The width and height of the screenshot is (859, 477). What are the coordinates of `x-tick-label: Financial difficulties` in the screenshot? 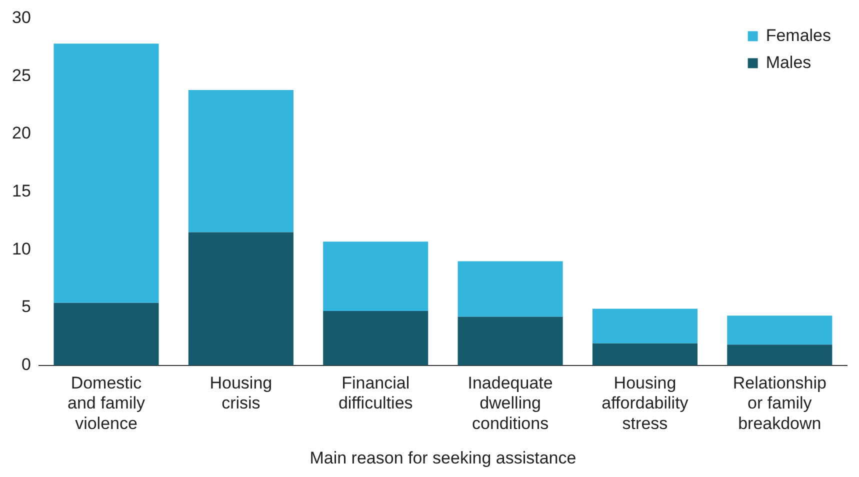 It's located at (375, 393).